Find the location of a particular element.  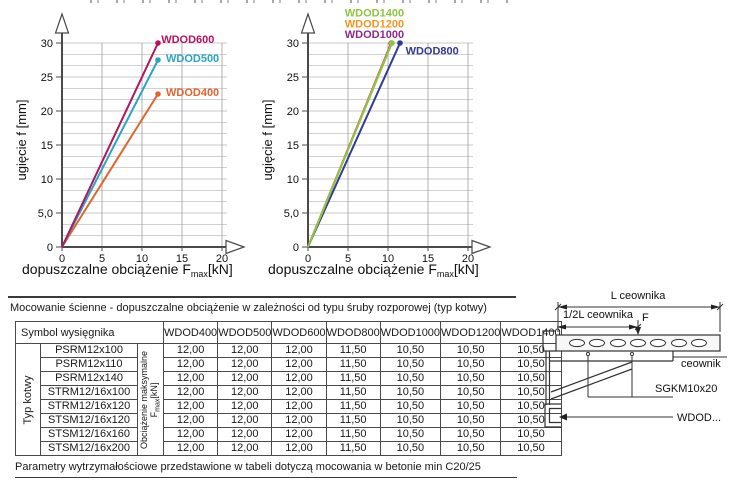

section-divider is located at coordinates (262, 297).